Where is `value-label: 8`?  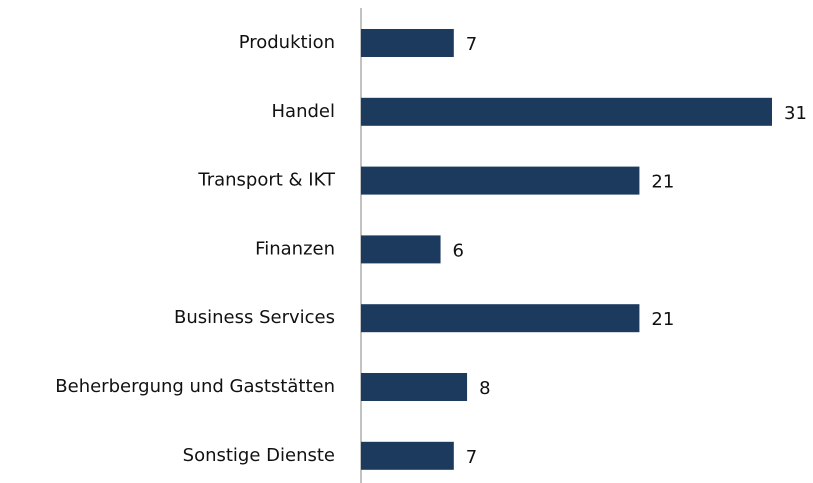 value-label: 8 is located at coordinates (484, 388).